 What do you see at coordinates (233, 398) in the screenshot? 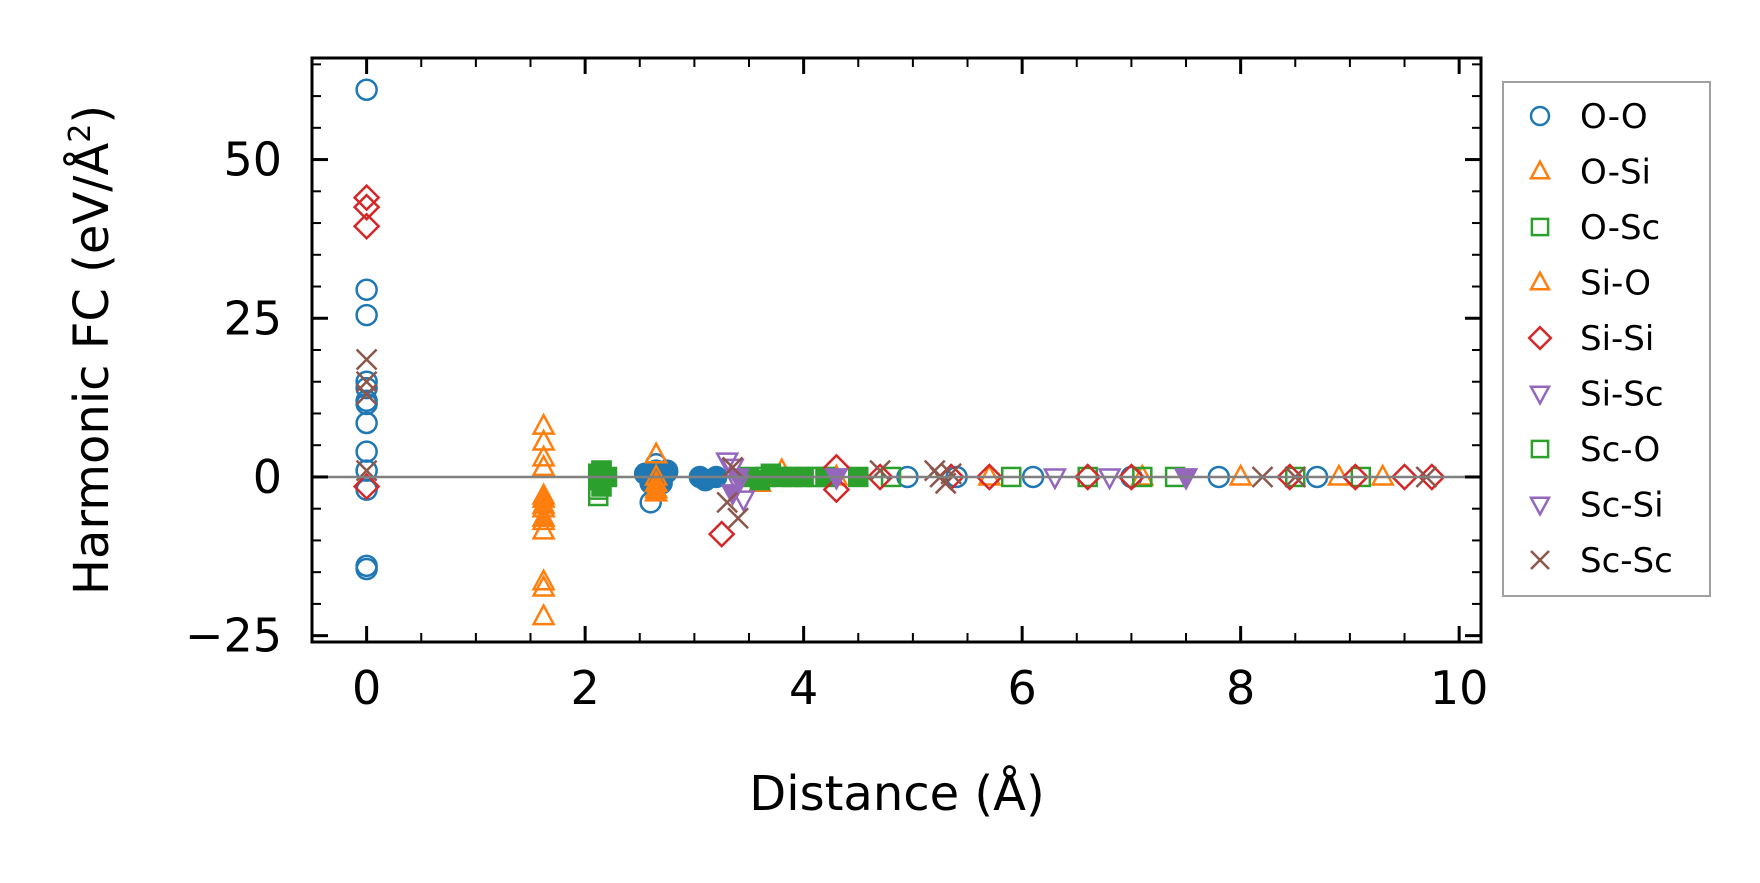
I see `y-tick-labels: −25 0 25 50` at bounding box center [233, 398].